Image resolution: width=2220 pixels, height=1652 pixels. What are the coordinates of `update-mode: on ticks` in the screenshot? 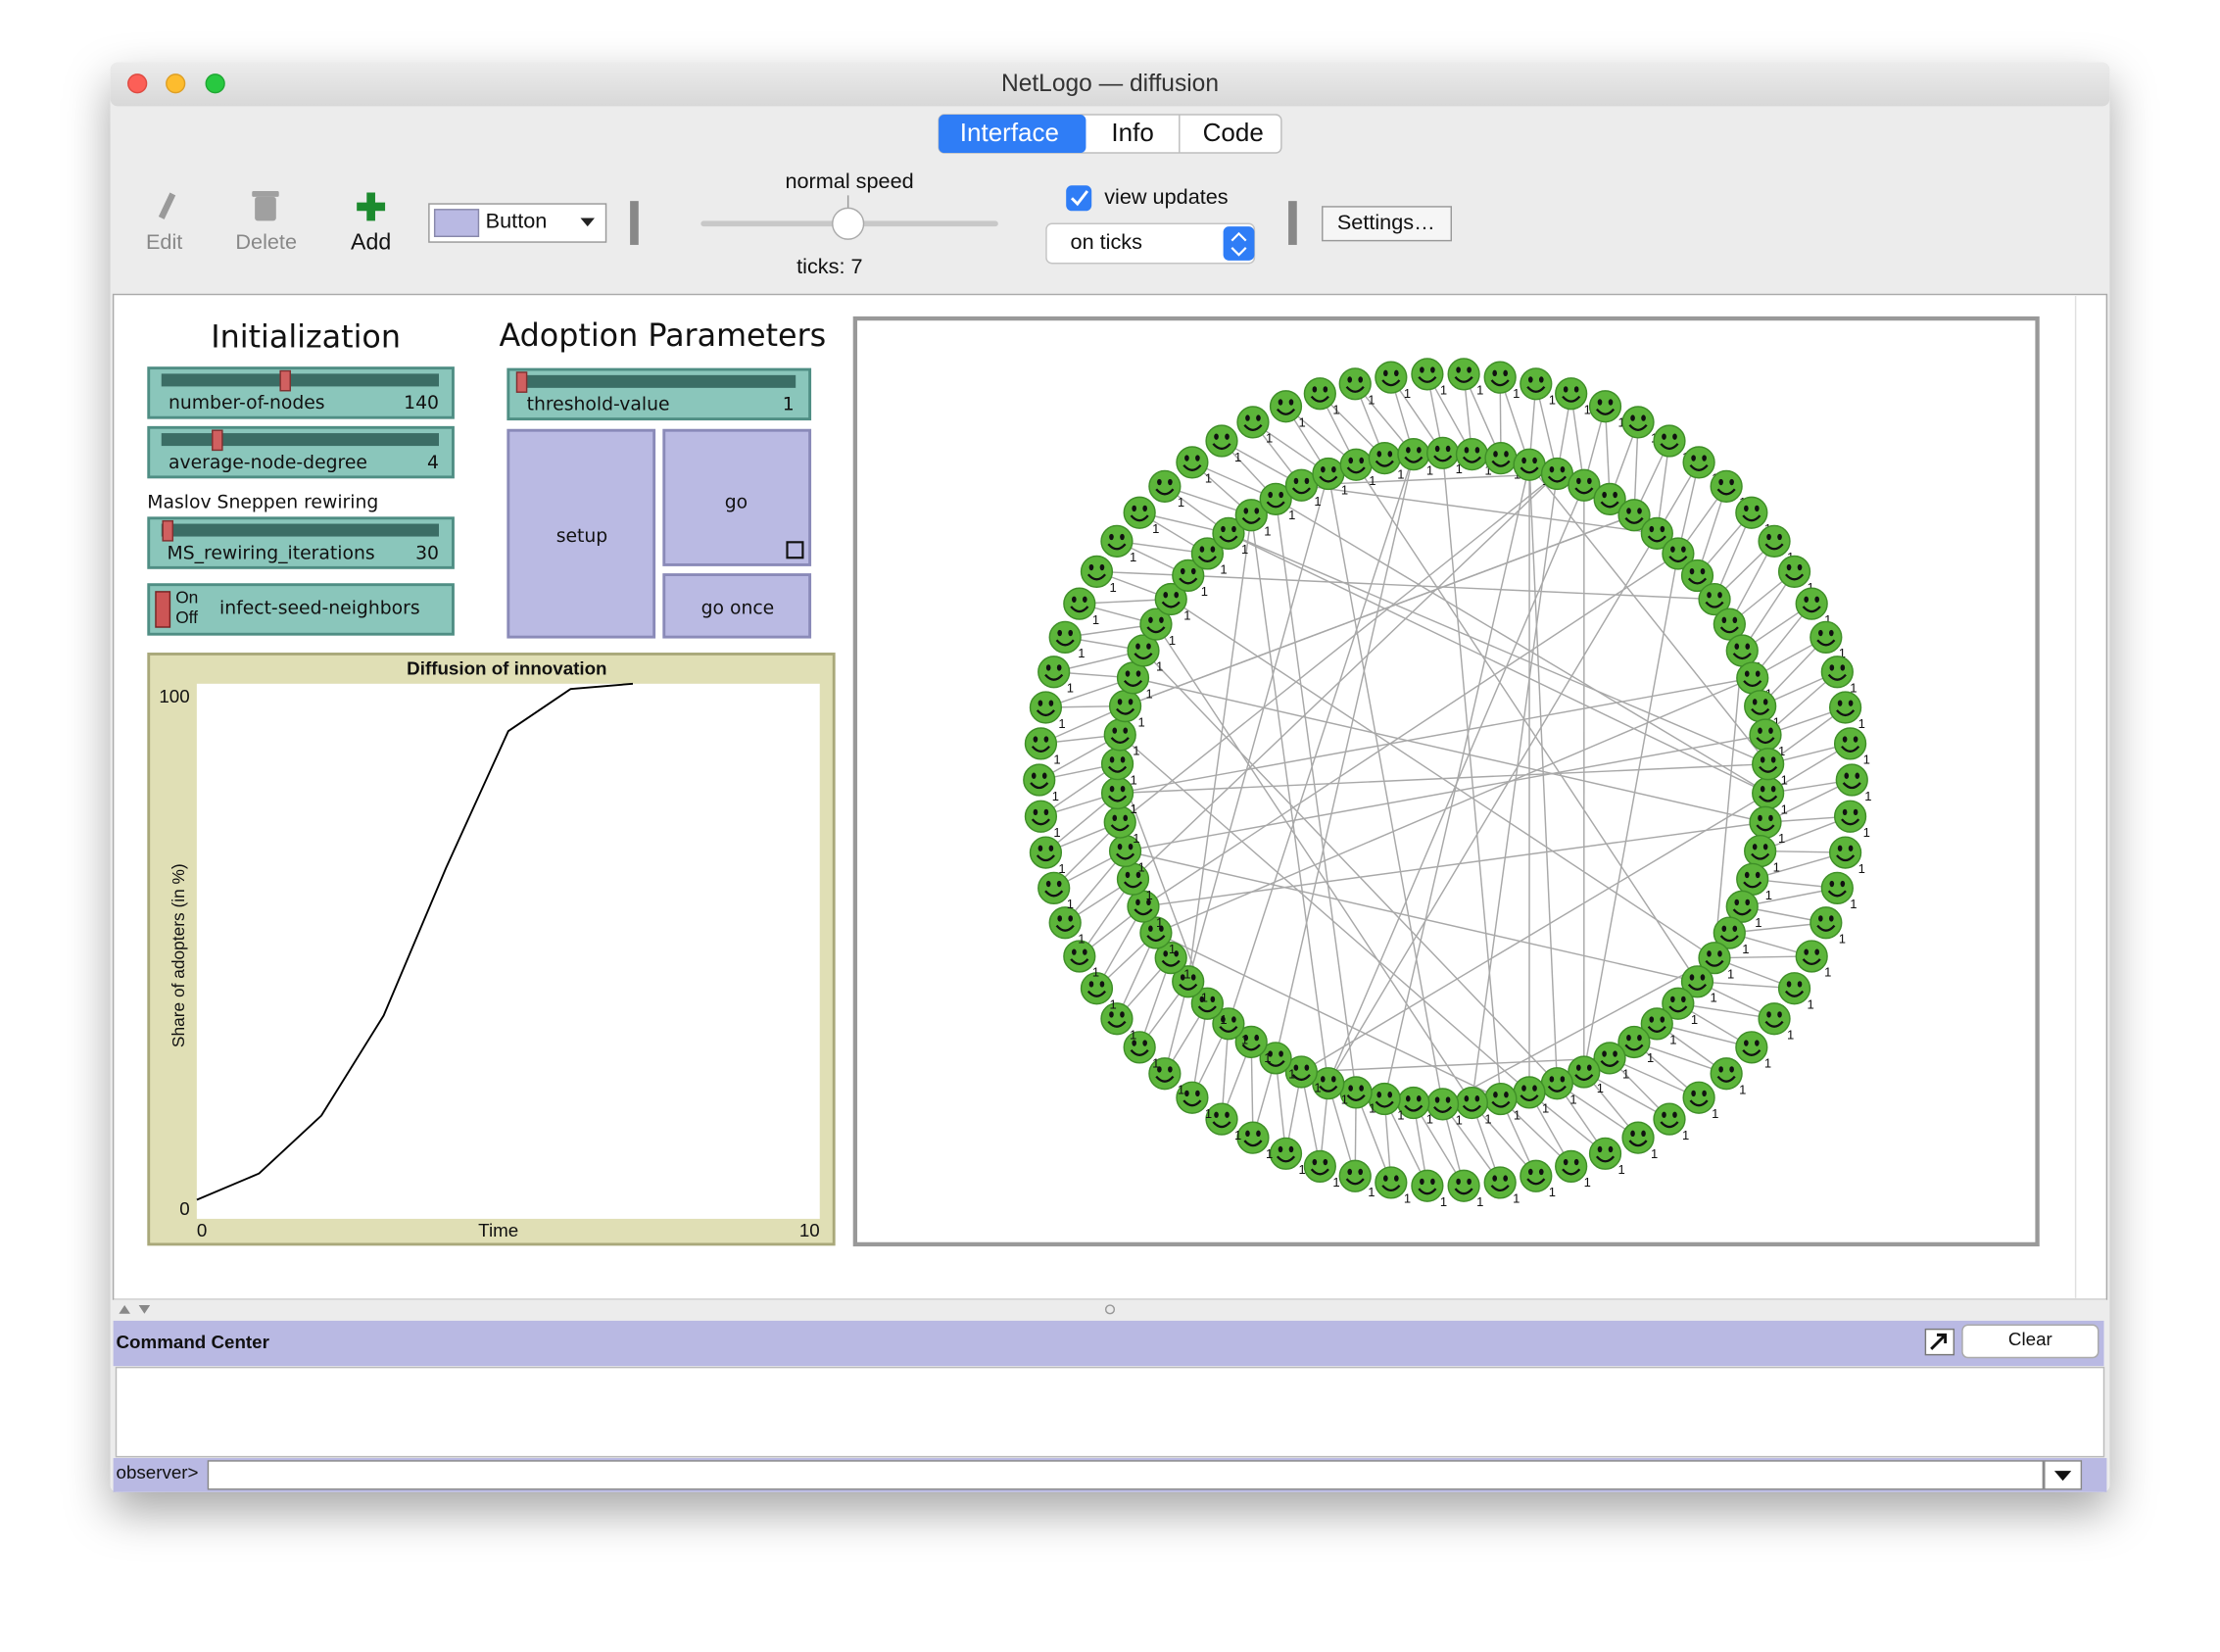 It's located at (1107, 242).